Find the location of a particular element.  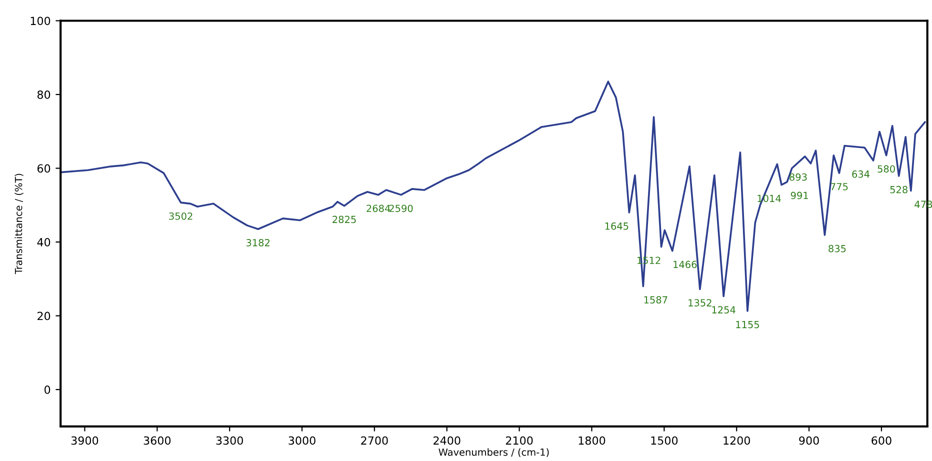

annotation: 1155 is located at coordinates (747, 324).